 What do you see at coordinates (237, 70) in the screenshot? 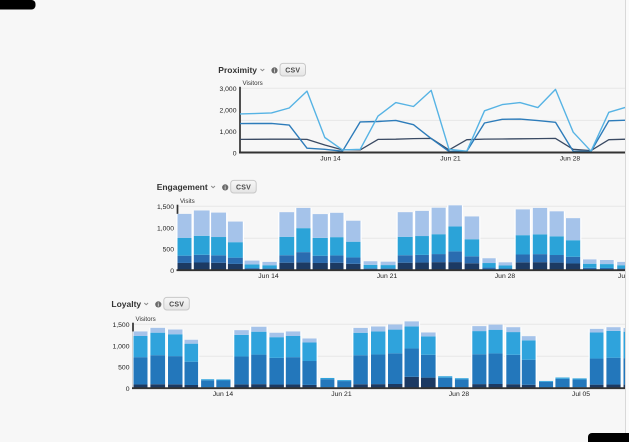
I see `svg-text: Proximity` at bounding box center [237, 70].